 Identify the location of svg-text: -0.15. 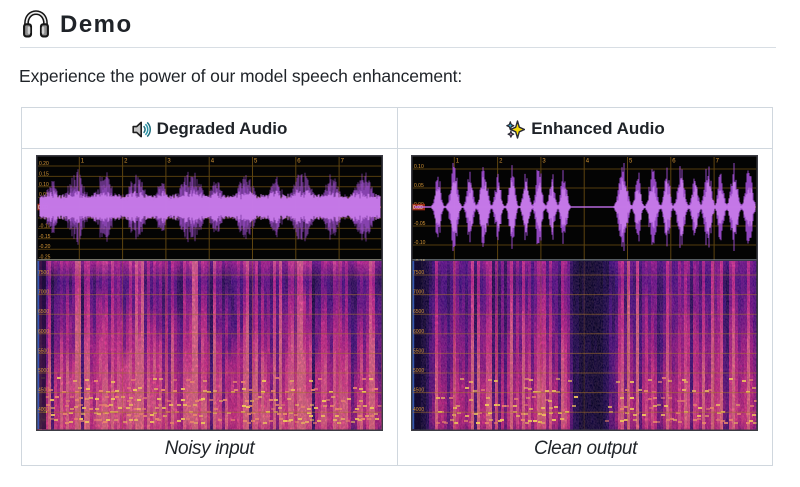
(45, 237).